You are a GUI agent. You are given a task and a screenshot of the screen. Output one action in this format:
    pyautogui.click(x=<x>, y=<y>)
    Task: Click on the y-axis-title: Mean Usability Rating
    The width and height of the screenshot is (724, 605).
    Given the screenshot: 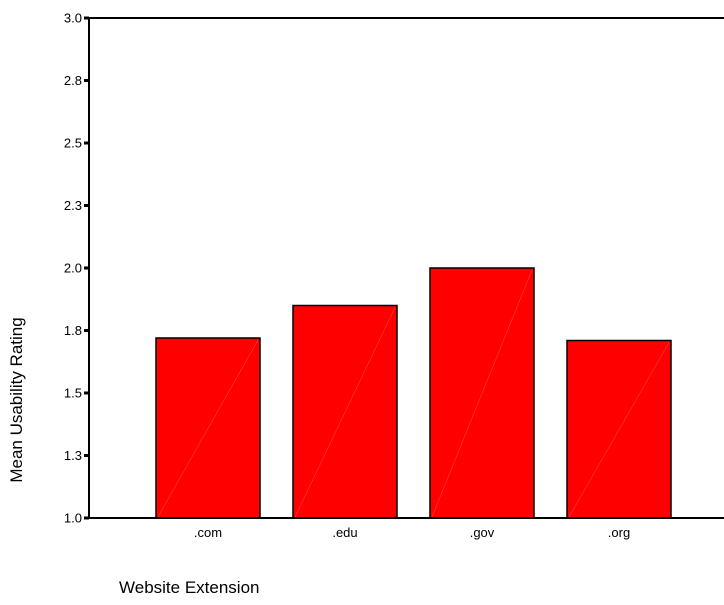 What is the action you would take?
    pyautogui.click(x=16, y=399)
    